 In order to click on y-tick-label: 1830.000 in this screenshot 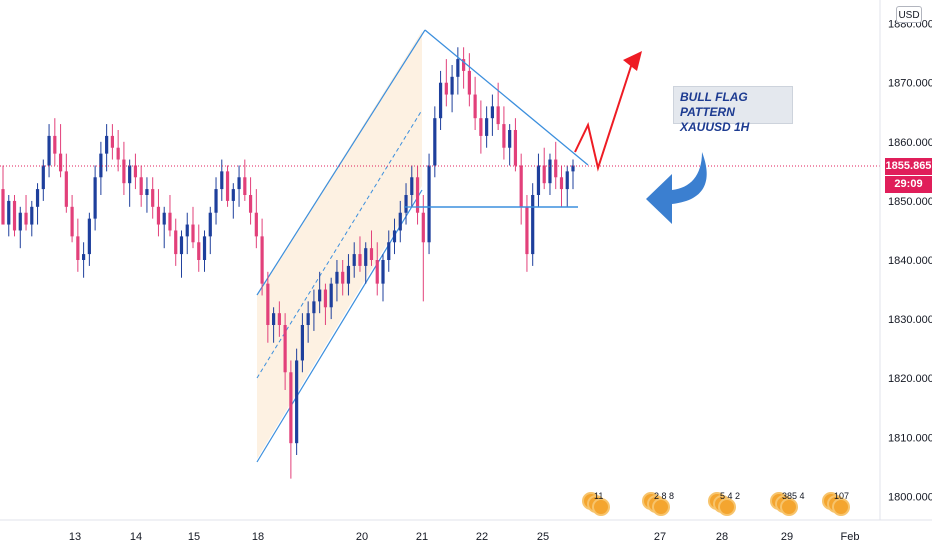, I will do `click(910, 320)`.